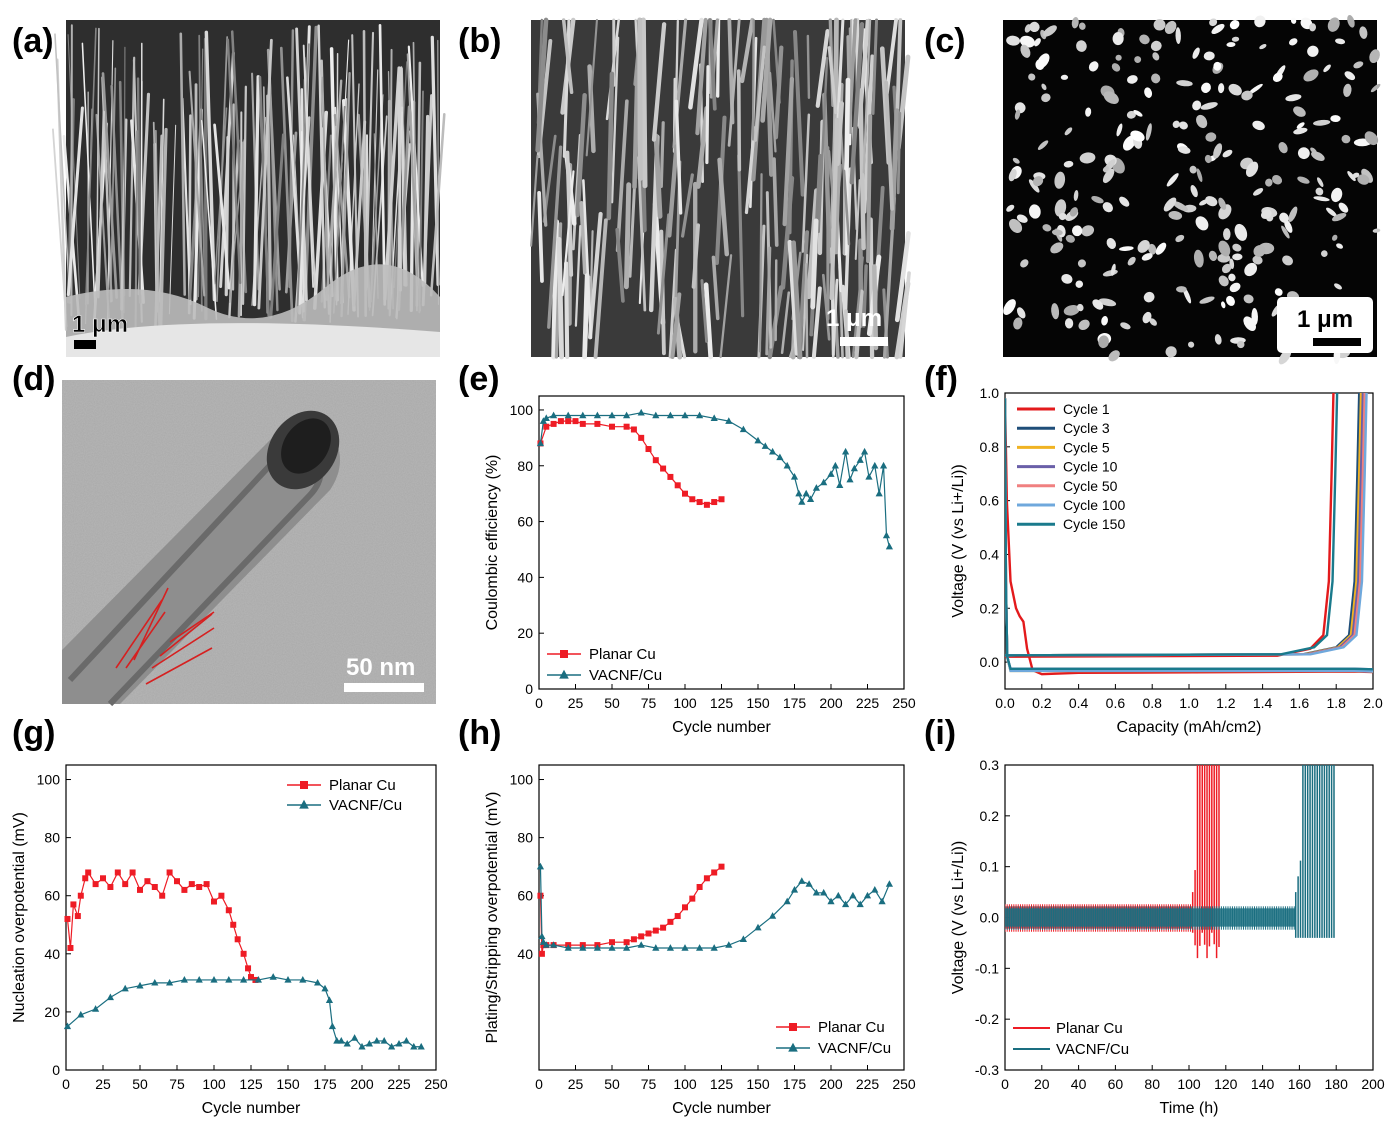  I want to click on tem-image-d: 50 nm, so click(249, 543).